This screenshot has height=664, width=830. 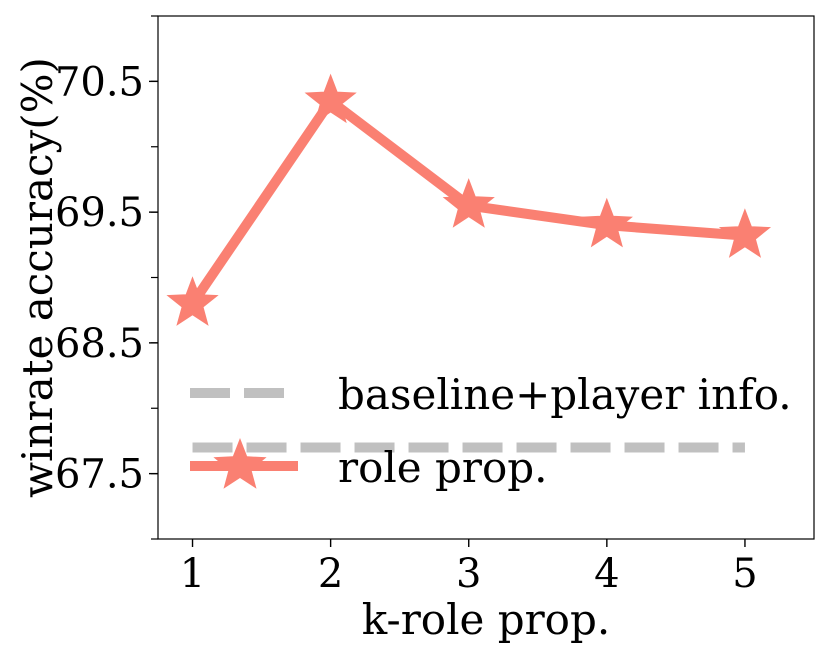 I want to click on x-axis-label: k-role prop., so click(x=486, y=619).